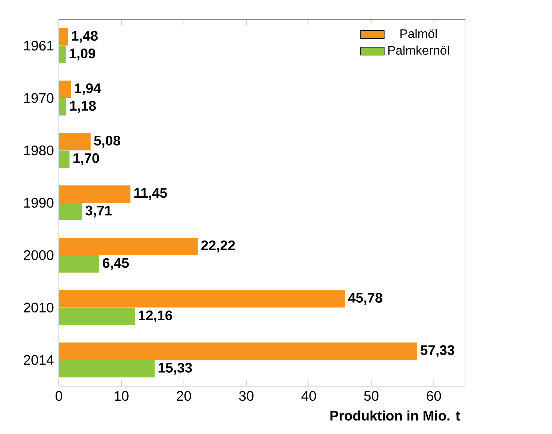 Image resolution: width=552 pixels, height=434 pixels. Describe the element at coordinates (39, 308) in the screenshot. I see `y-tick-label: 2010` at that location.